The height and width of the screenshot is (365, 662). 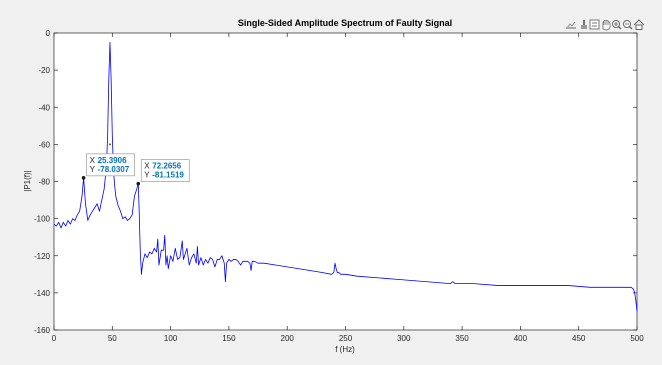 What do you see at coordinates (42, 293) in the screenshot?
I see `y-tick-label: -140` at bounding box center [42, 293].